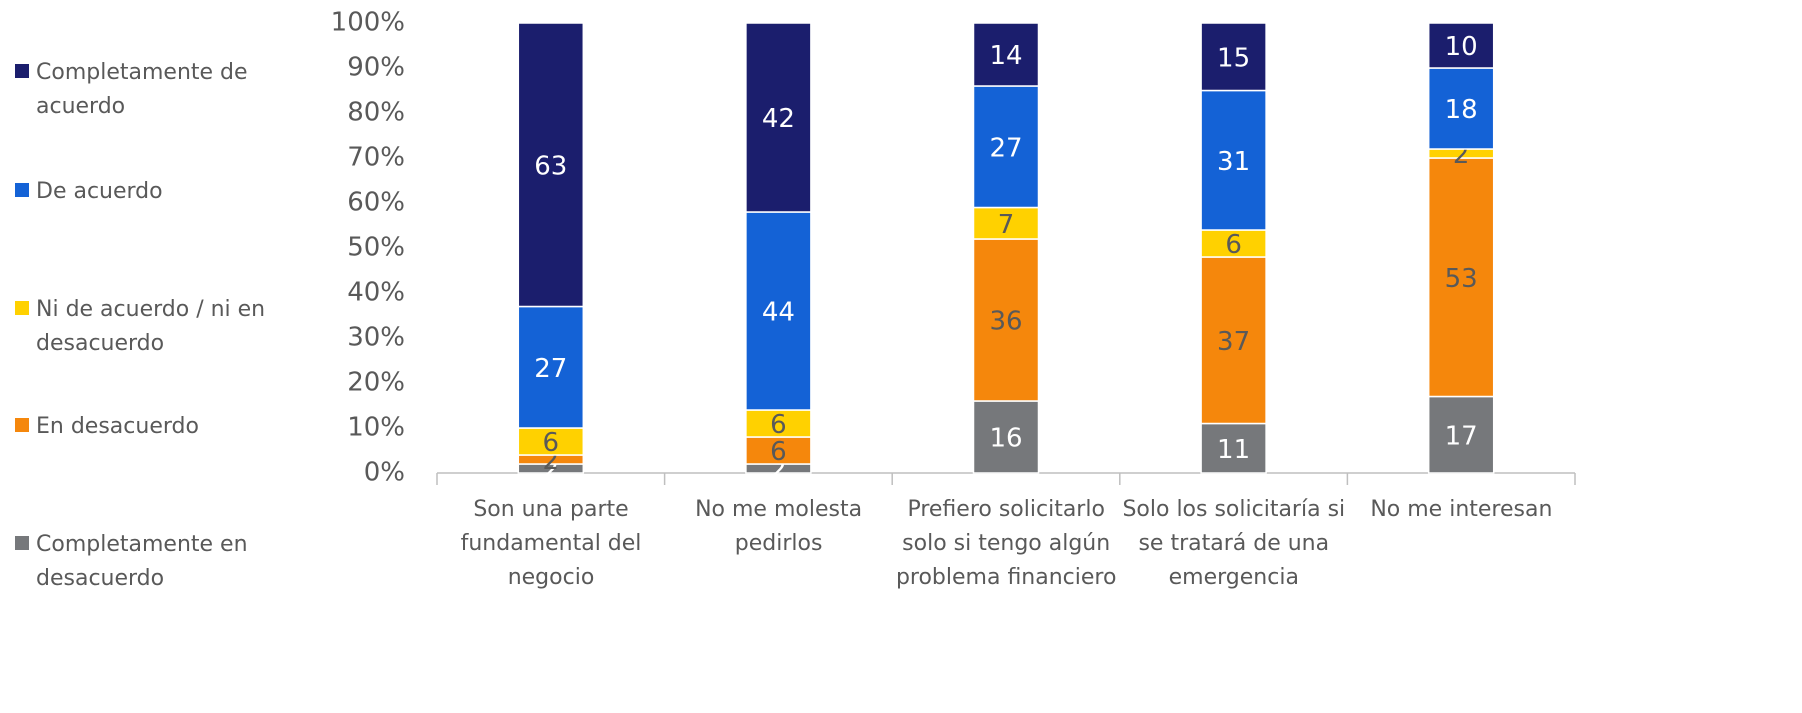 The height and width of the screenshot is (713, 1802). I want to click on legend-label: Completamente de acuerdo, so click(142, 89).